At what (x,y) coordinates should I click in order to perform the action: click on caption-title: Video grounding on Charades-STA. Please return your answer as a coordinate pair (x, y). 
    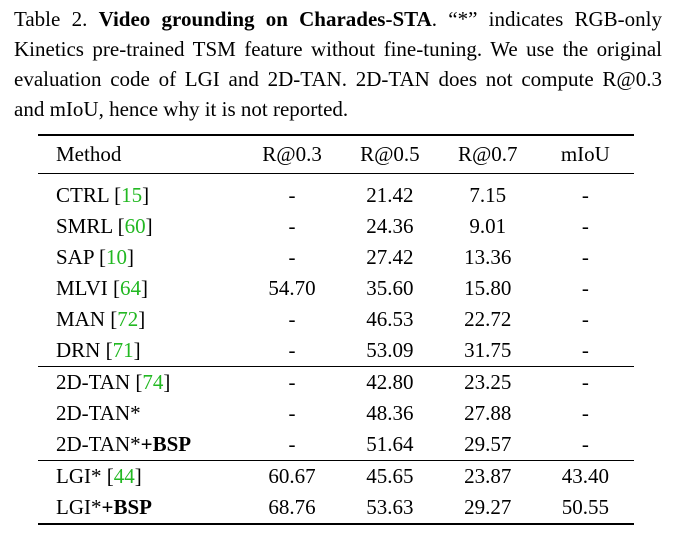
    Looking at the image, I should click on (265, 19).